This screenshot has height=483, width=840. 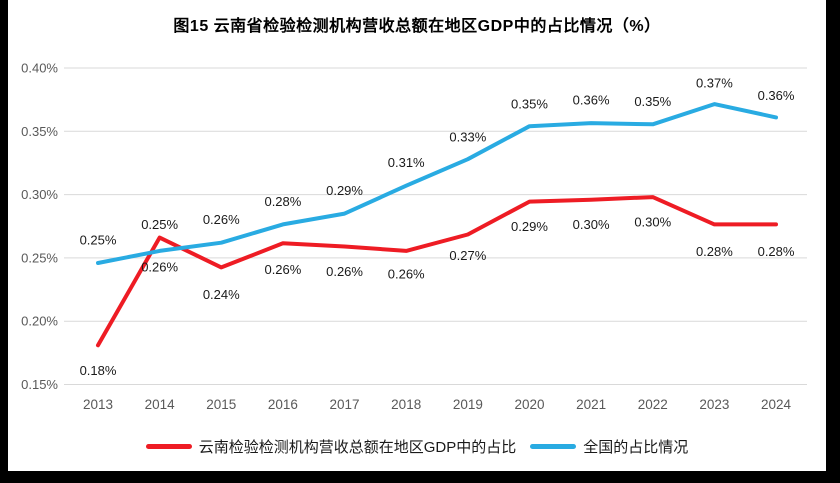 I want to click on data-label-series-0: 0.24%, so click(x=221, y=294).